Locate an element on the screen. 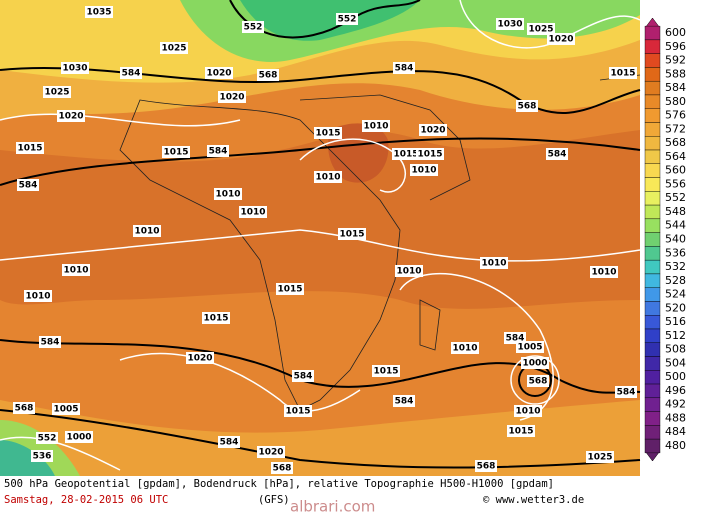  colorbar-label: 568 is located at coordinates (675, 142).